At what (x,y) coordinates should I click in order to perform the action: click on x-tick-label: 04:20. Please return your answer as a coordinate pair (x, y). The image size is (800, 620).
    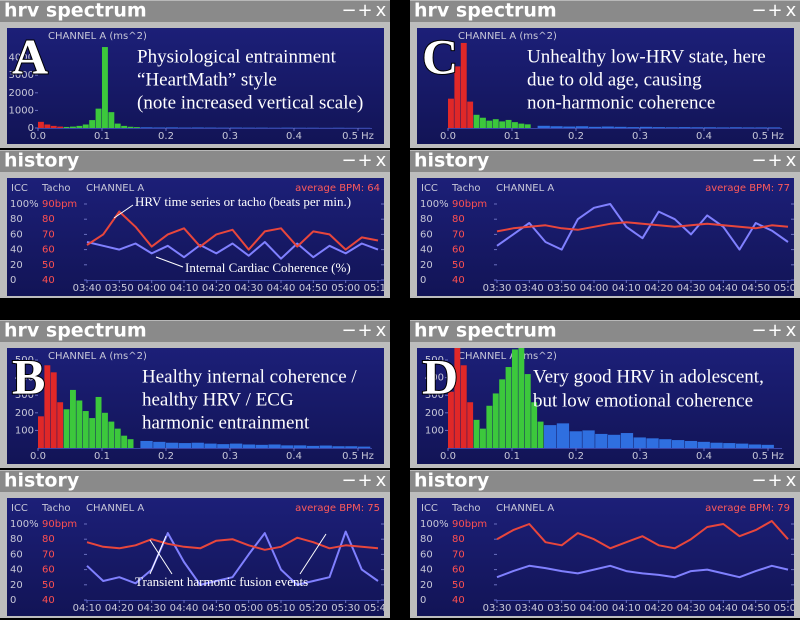
    Looking at the image, I should click on (216, 288).